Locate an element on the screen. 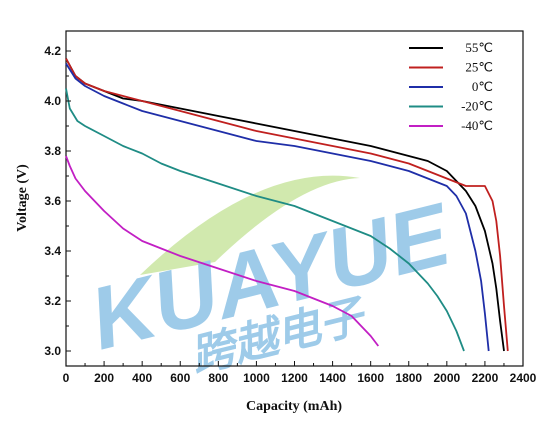 The height and width of the screenshot is (424, 550). x-tick-label: 1000 is located at coordinates (256, 378).